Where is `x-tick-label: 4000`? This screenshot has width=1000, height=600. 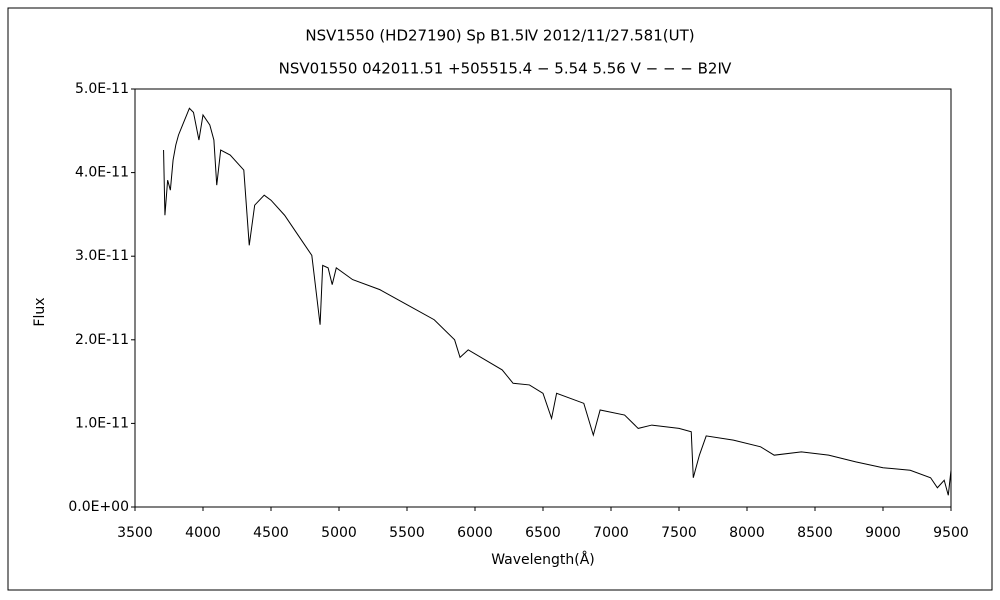 x-tick-label: 4000 is located at coordinates (203, 533).